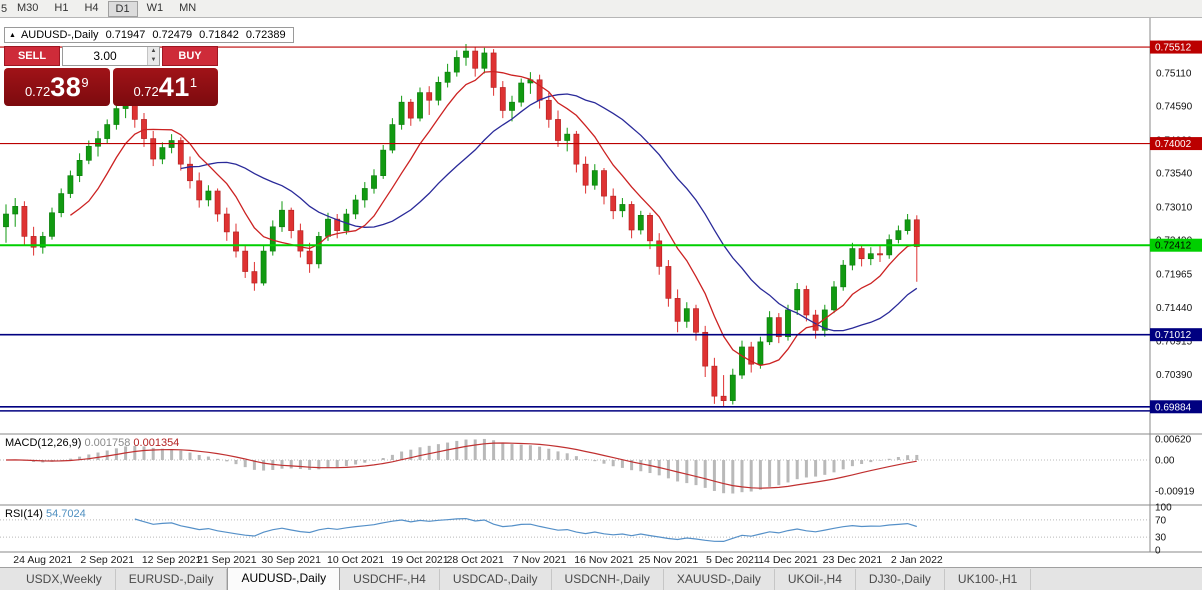 The width and height of the screenshot is (1202, 590). I want to click on buy-price-prefix: 0.72, so click(146, 91).